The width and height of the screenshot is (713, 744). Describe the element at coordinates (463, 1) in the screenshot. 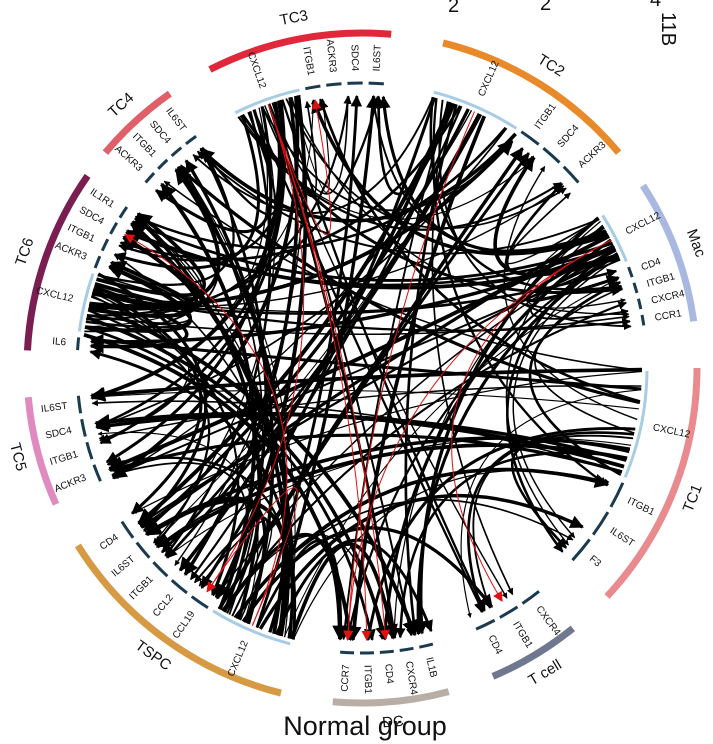

I see `cropped-label: 1` at that location.